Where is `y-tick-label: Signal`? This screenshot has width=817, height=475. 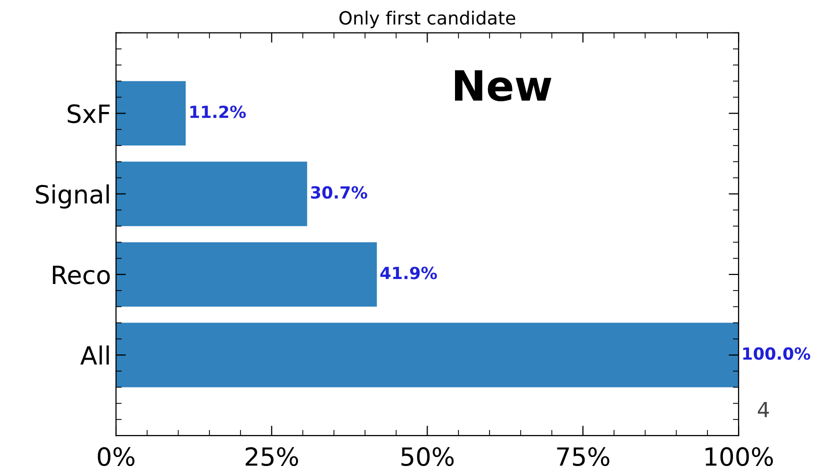
y-tick-label: Signal is located at coordinates (72, 196).